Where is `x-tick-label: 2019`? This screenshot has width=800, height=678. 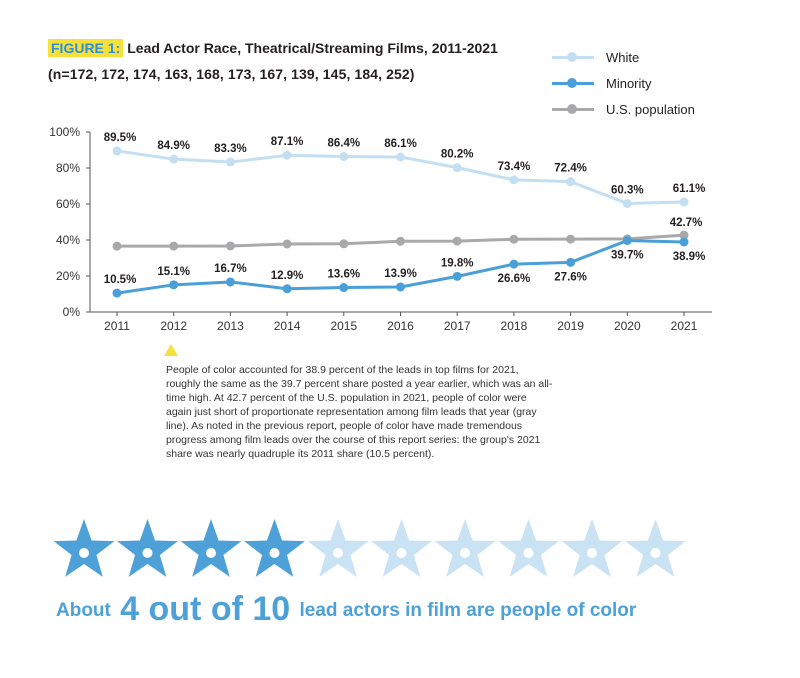 x-tick-label: 2019 is located at coordinates (570, 326).